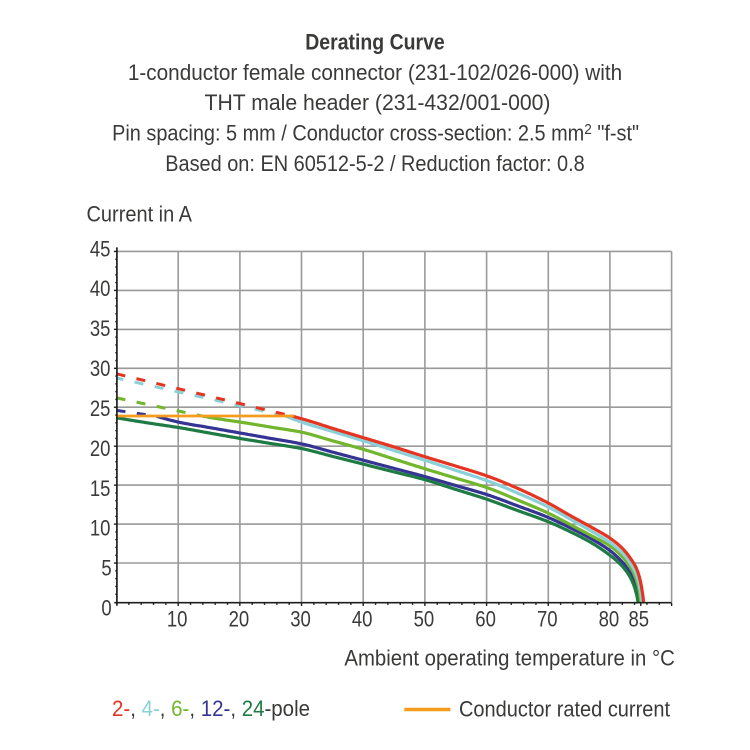  I want to click on svg-text: 2-, 4-, 6-, 12-, 24-pole, so click(211, 708).